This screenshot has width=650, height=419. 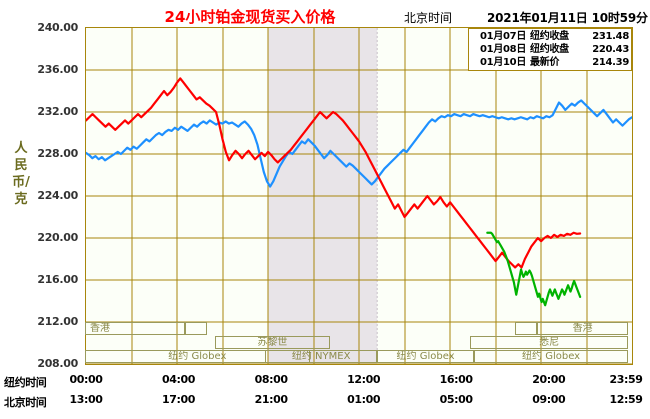 I want to click on session-row: 纽约 Globex 纽约 NYMEX 纽约 Globex 纽约 Globex, so click(x=359, y=356).